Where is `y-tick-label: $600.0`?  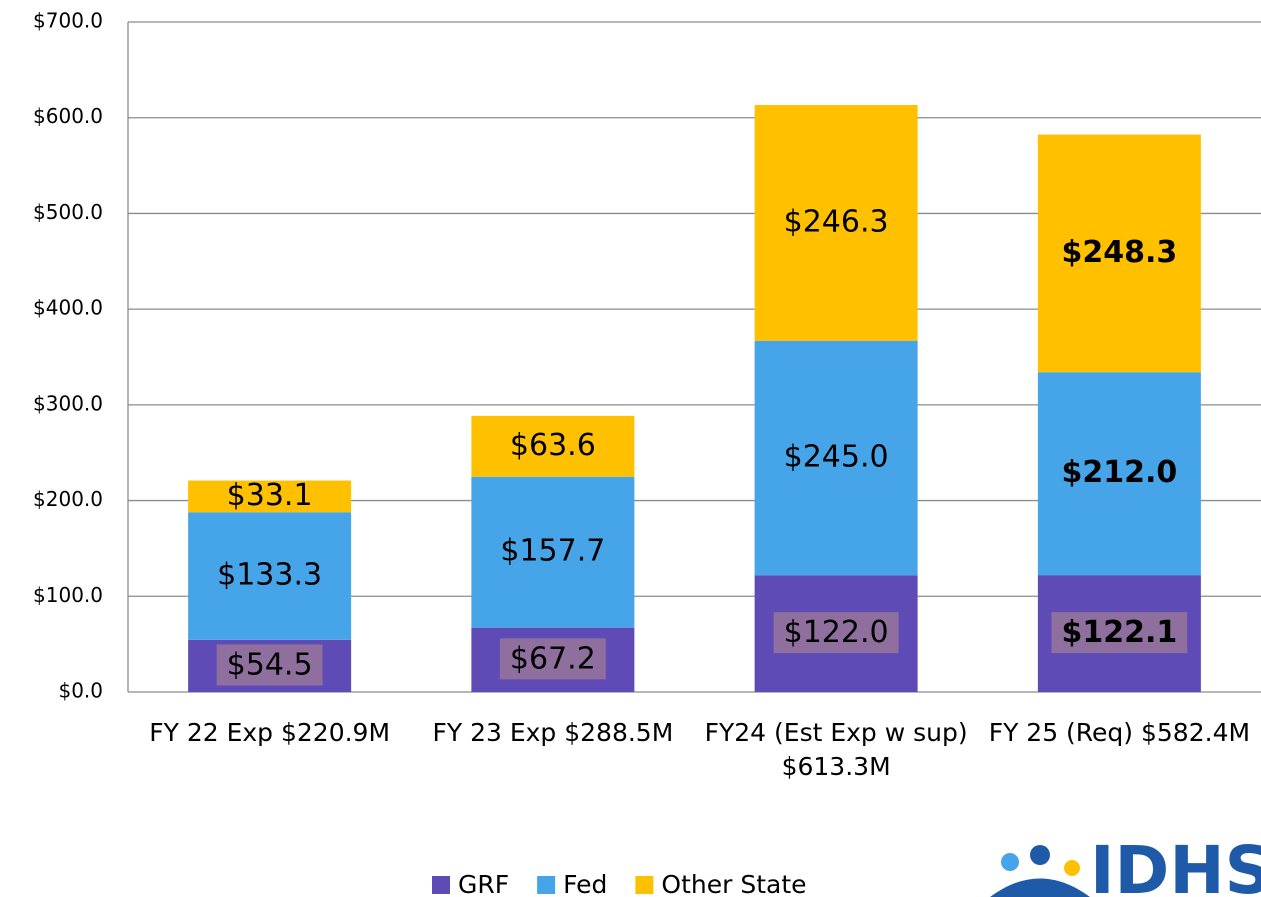 y-tick-label: $600.0 is located at coordinates (68, 116).